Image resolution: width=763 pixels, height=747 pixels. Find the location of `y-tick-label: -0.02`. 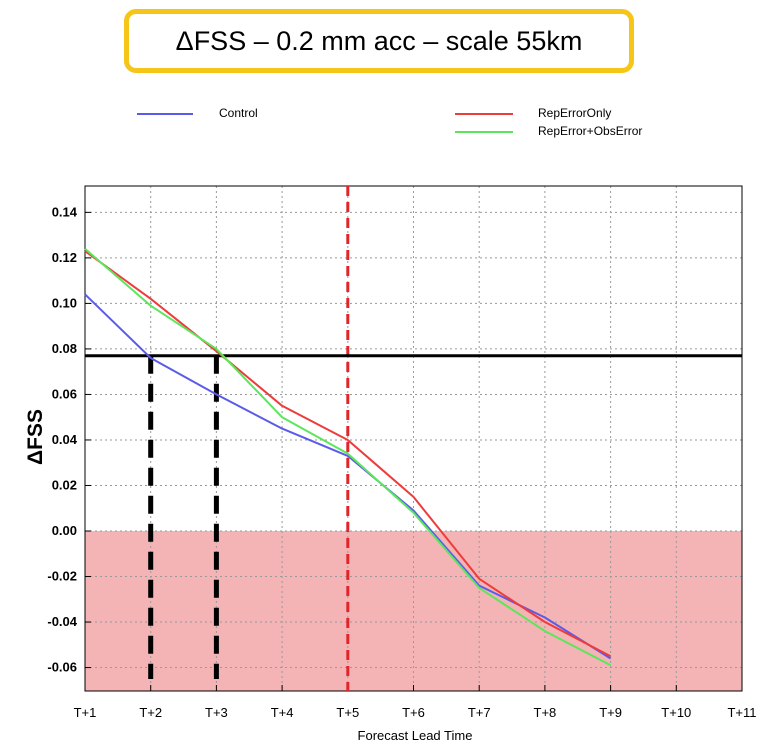

y-tick-label: -0.02 is located at coordinates (62, 576).